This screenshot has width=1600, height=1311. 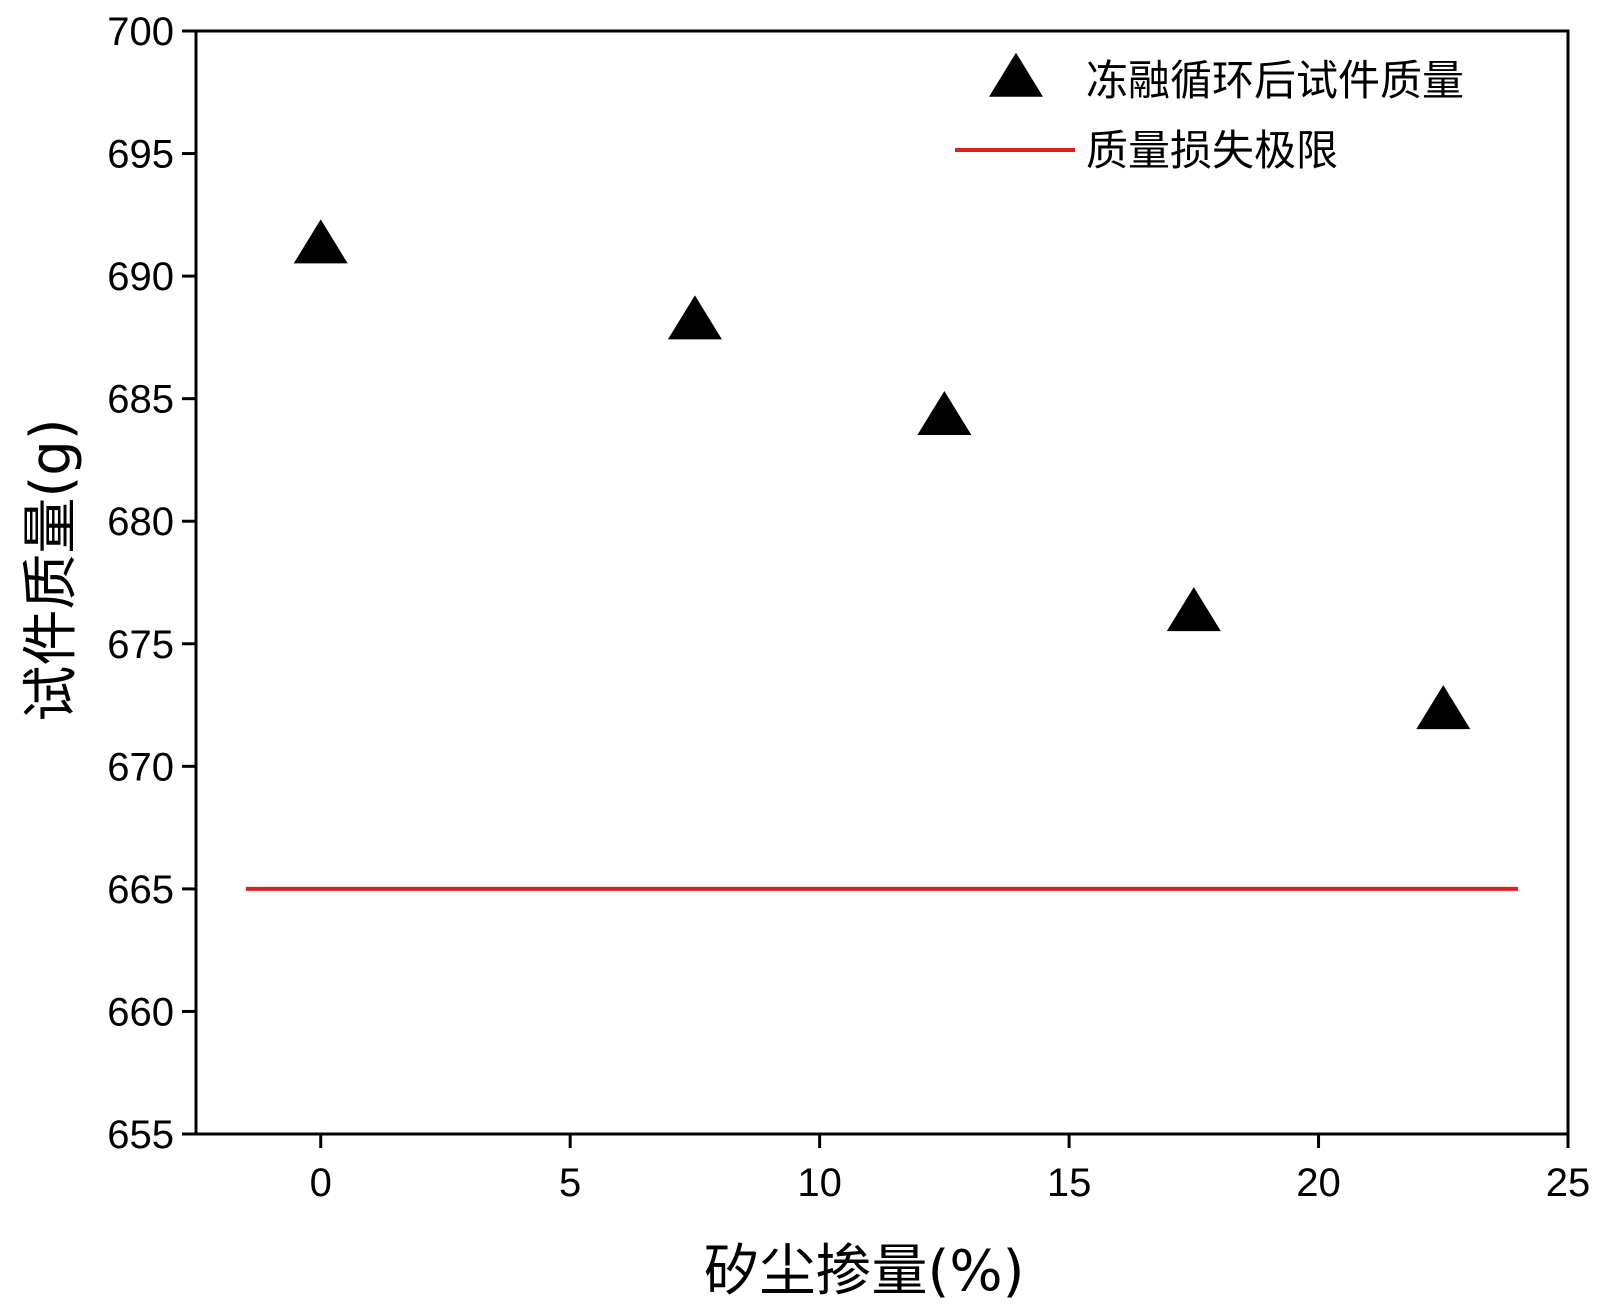 What do you see at coordinates (140, 645) in the screenshot?
I see `y-tick-label-675: 675` at bounding box center [140, 645].